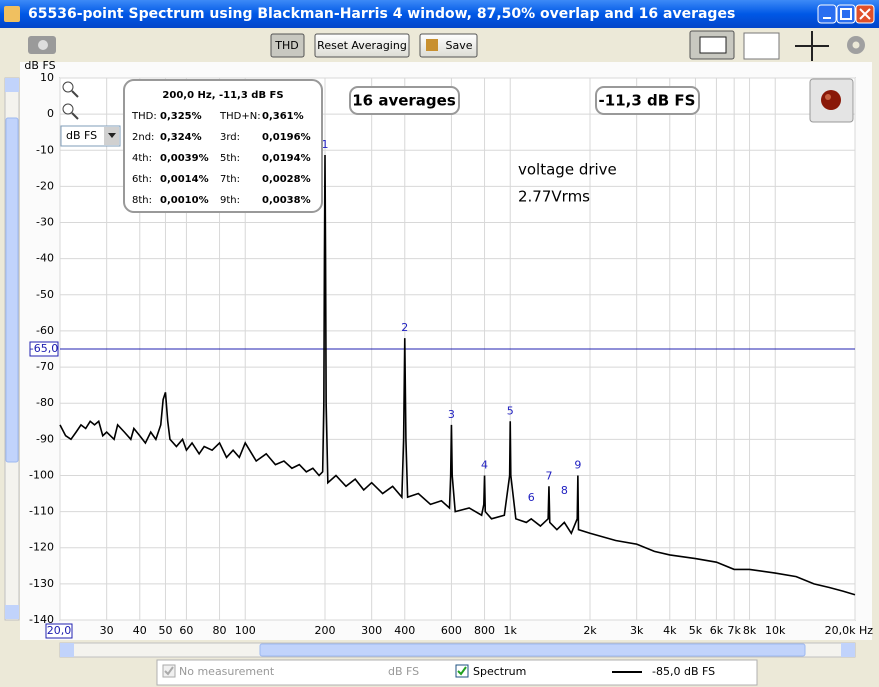  Describe the element at coordinates (39, 65) in the screenshot. I see `y-axis-label: dB FS` at that location.